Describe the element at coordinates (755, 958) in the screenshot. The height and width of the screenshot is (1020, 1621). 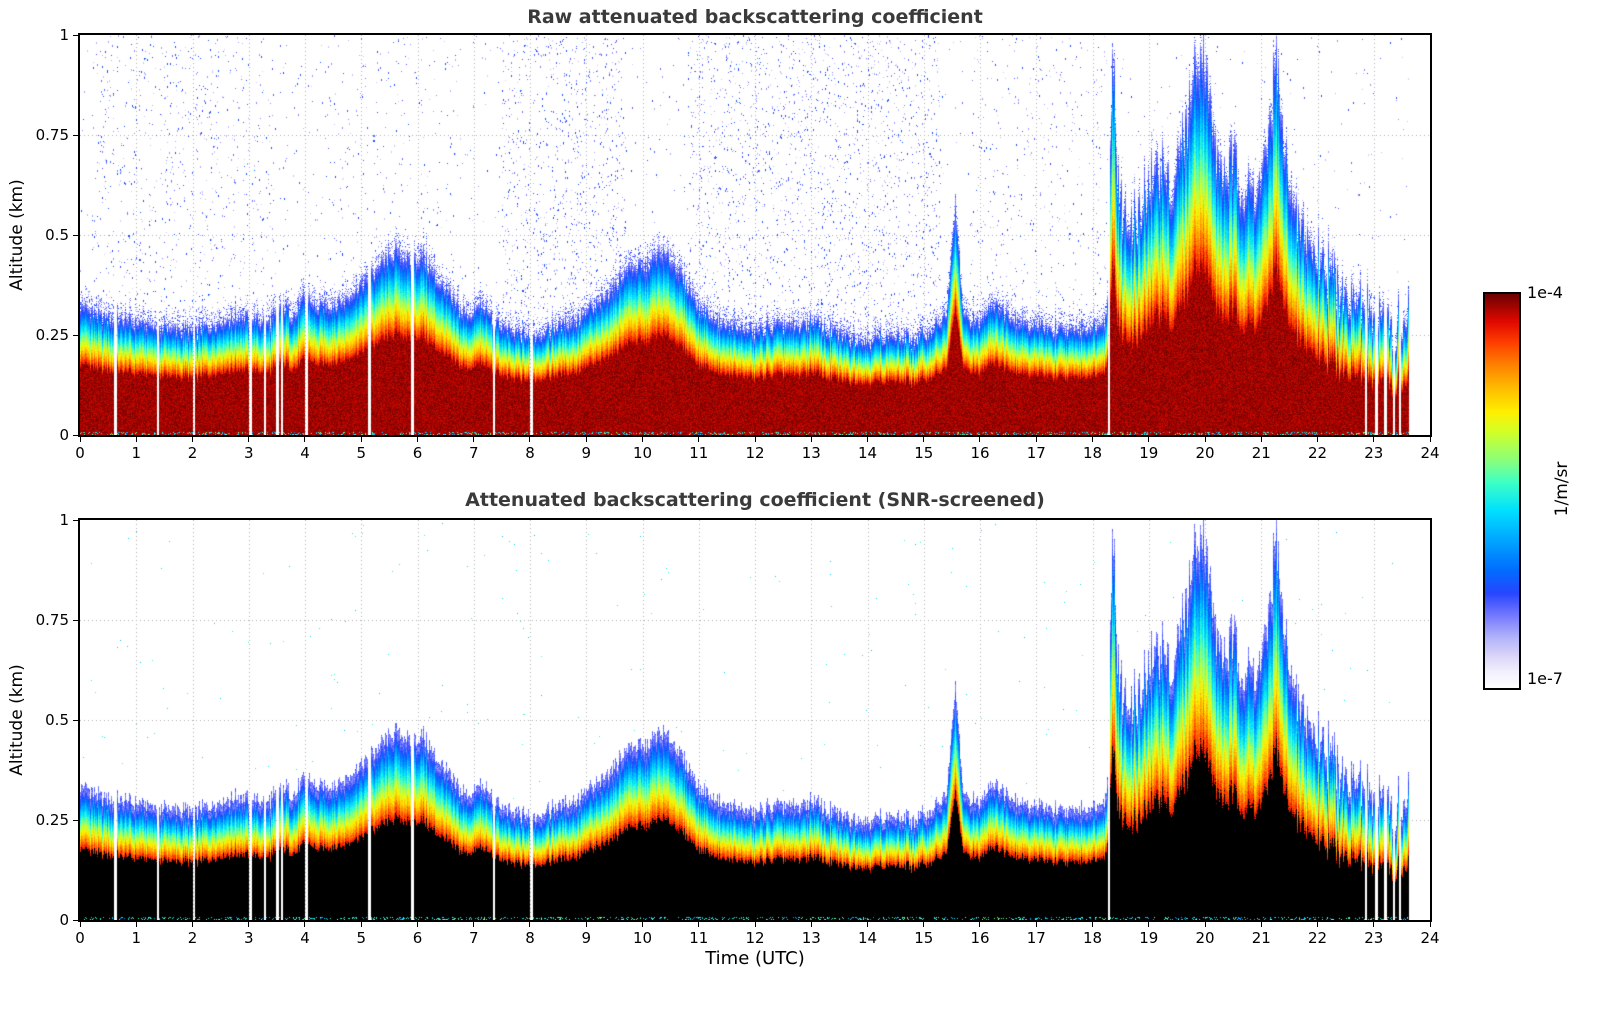
I see `x-axis-label: Time (UTC)` at that location.